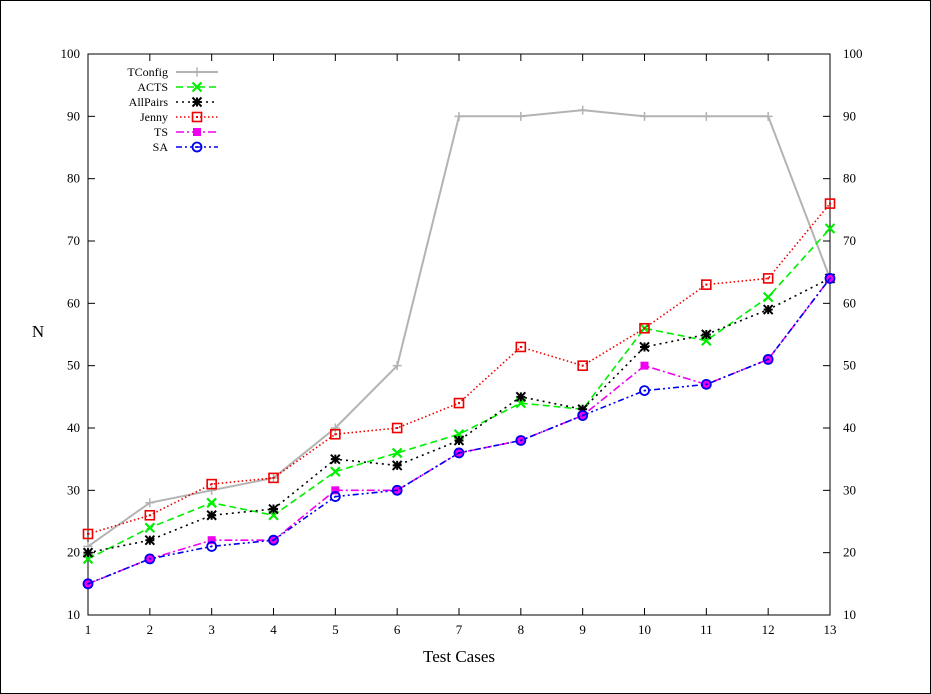  Describe the element at coordinates (71, 53) in the screenshot. I see `y-tick-label: 100` at that location.